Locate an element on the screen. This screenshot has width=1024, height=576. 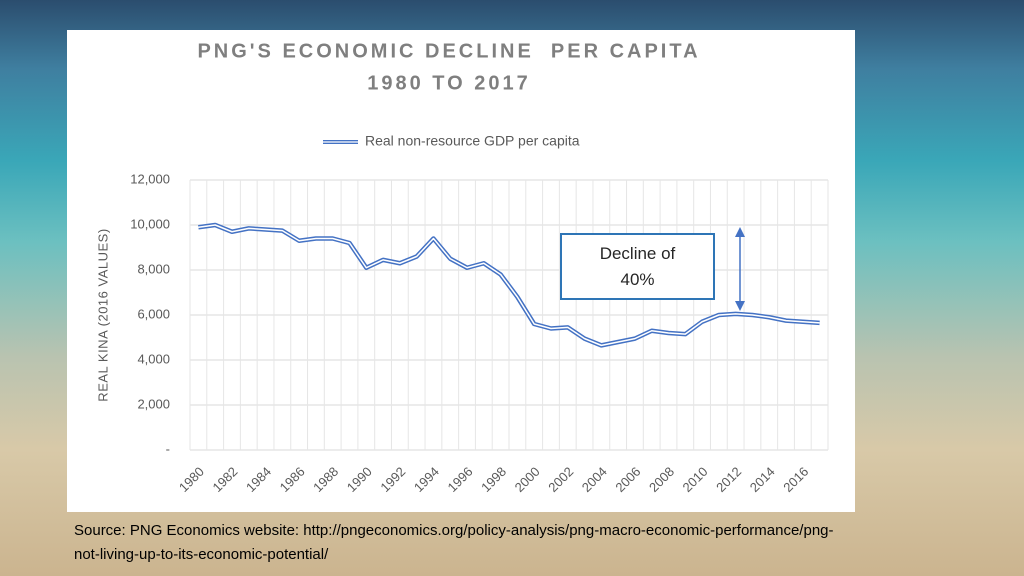
y-tick-label: 4,000 is located at coordinates (153, 358).